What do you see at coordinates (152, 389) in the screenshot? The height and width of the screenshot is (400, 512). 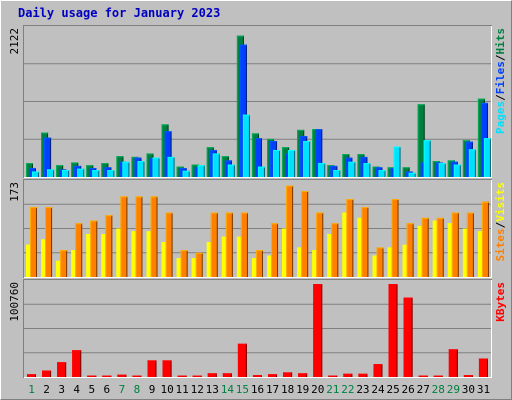 I see `x-tick-label: 9` at bounding box center [152, 389].